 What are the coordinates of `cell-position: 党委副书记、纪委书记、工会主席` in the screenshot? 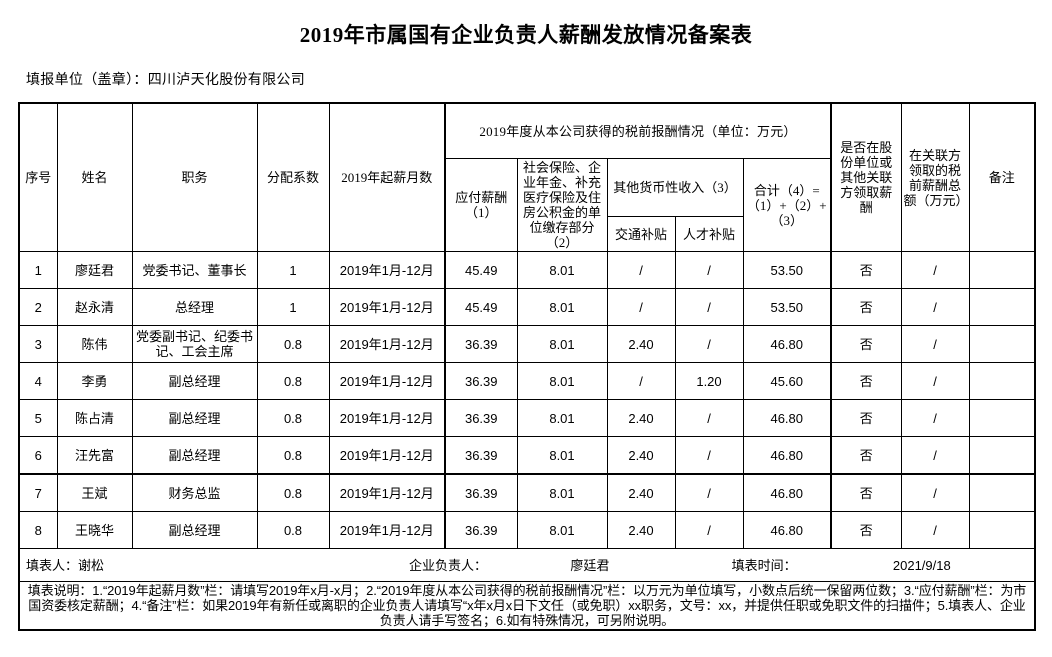 It's located at (194, 344).